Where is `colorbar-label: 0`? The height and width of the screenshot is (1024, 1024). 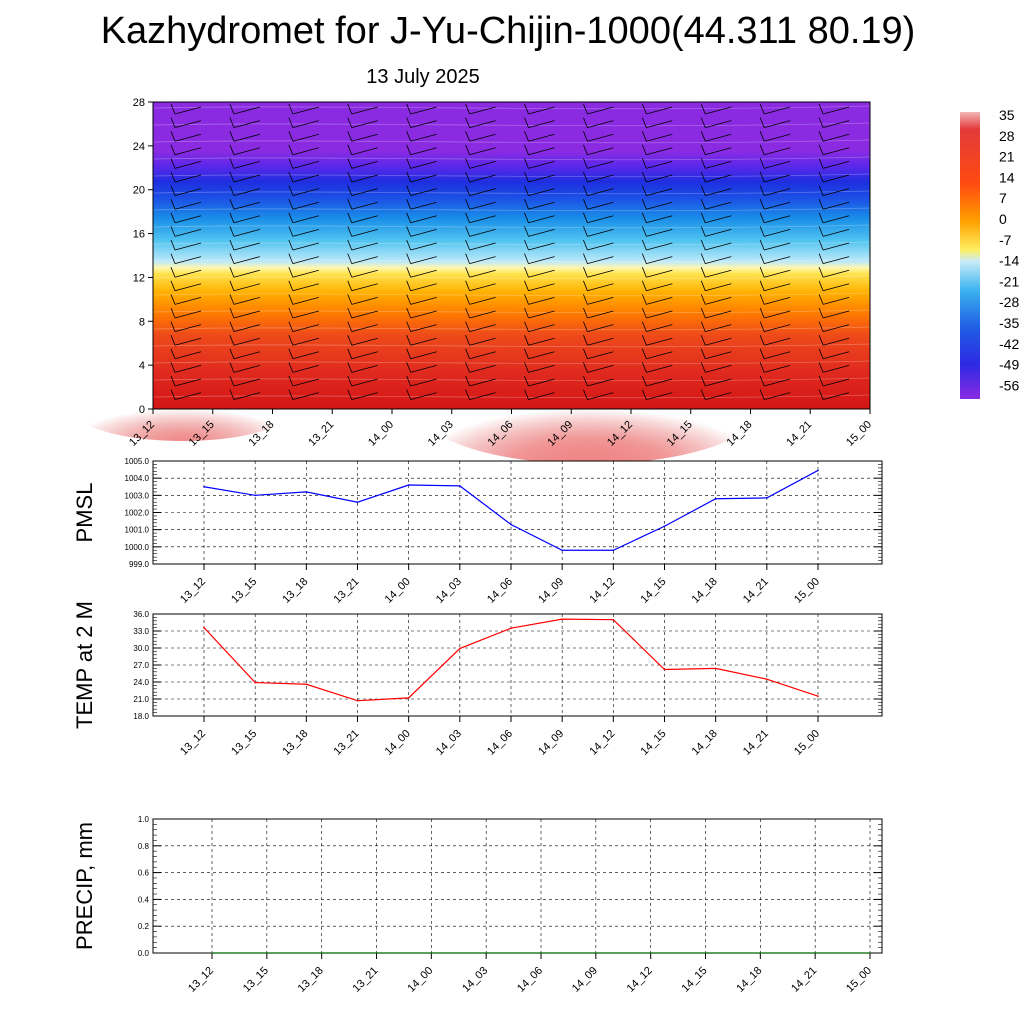
colorbar-label: 0 is located at coordinates (1003, 219).